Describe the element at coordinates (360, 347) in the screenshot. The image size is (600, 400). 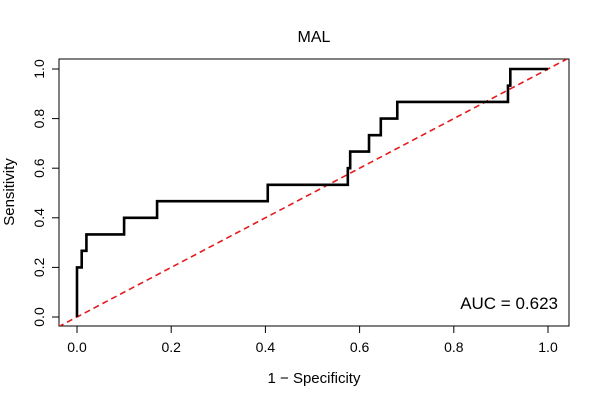
I see `x-tick-label: 0.6` at that location.